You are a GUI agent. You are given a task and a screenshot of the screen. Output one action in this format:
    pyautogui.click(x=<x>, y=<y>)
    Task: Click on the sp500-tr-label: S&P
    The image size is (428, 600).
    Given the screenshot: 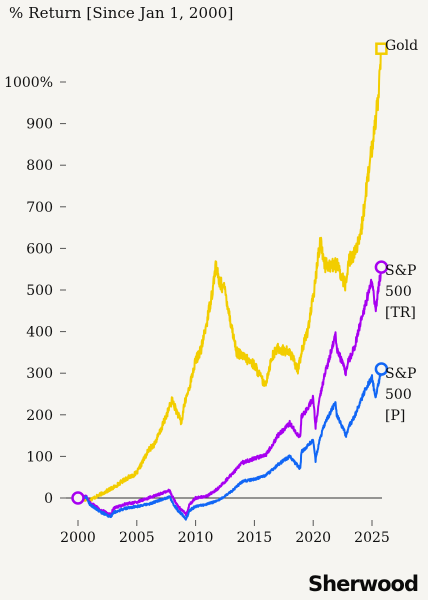 What is the action you would take?
    pyautogui.click(x=400, y=271)
    